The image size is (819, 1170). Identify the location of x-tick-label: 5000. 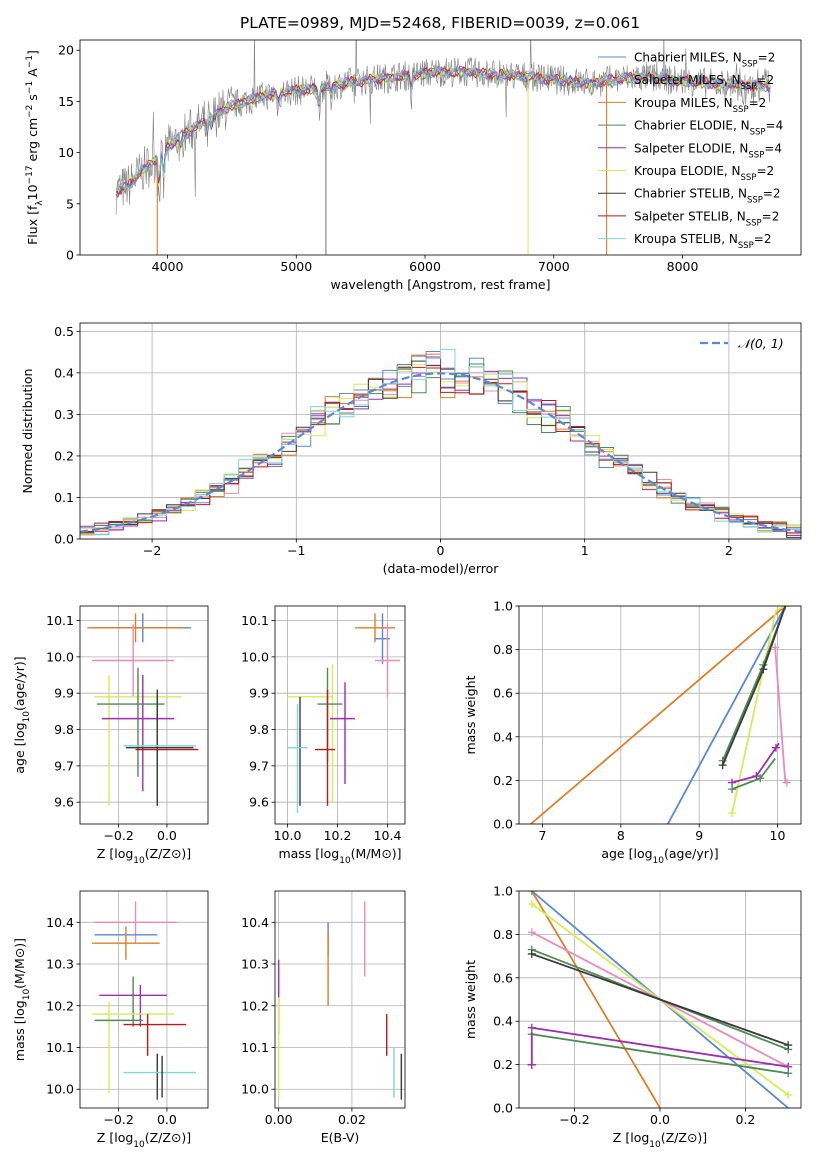
(296, 266).